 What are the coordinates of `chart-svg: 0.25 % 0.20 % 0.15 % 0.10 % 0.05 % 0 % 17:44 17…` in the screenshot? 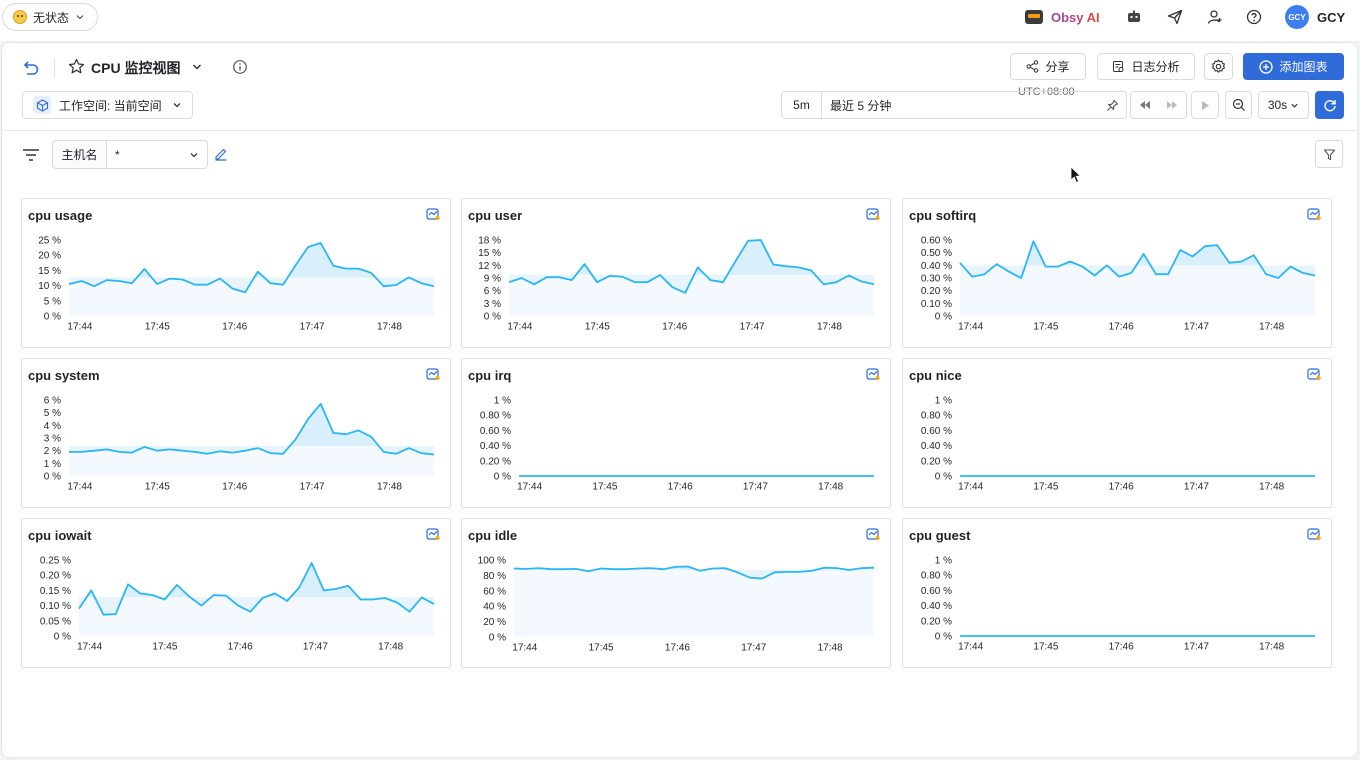 It's located at (237, 604).